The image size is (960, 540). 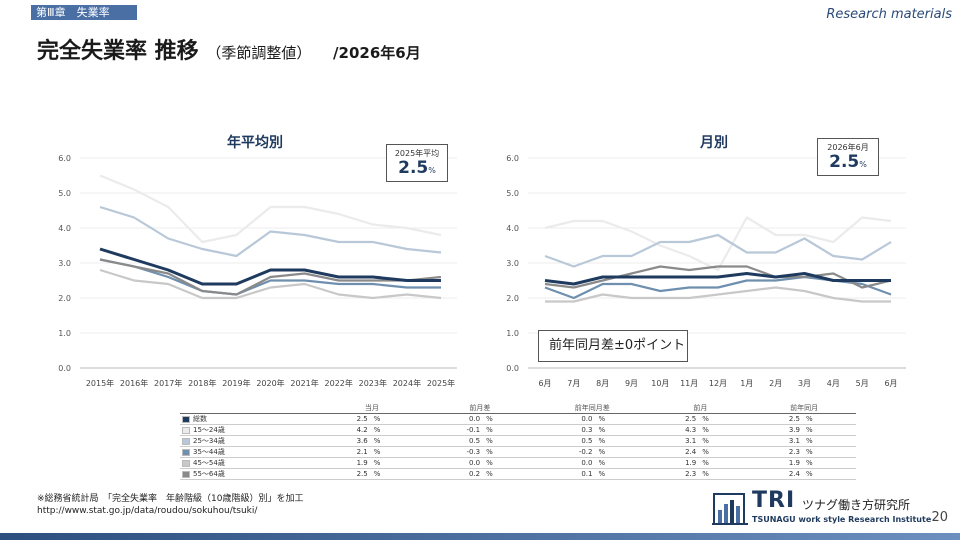 What do you see at coordinates (848, 162) in the screenshot?
I see `monthly-value: 2.5%` at bounding box center [848, 162].